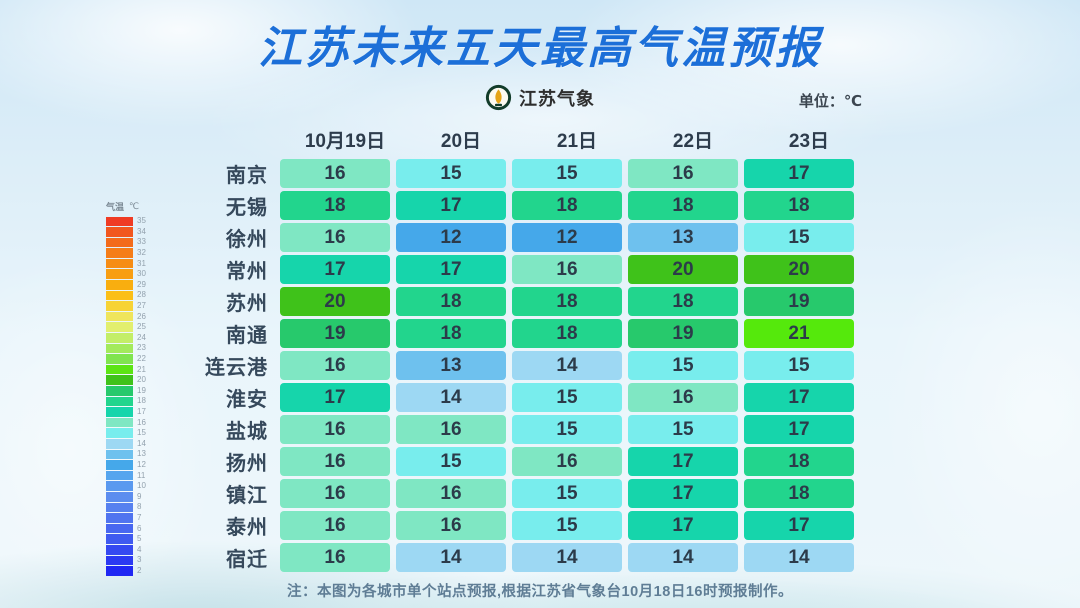 This screenshot has height=608, width=1080. What do you see at coordinates (141, 433) in the screenshot?
I see `legend-value: 15` at bounding box center [141, 433].